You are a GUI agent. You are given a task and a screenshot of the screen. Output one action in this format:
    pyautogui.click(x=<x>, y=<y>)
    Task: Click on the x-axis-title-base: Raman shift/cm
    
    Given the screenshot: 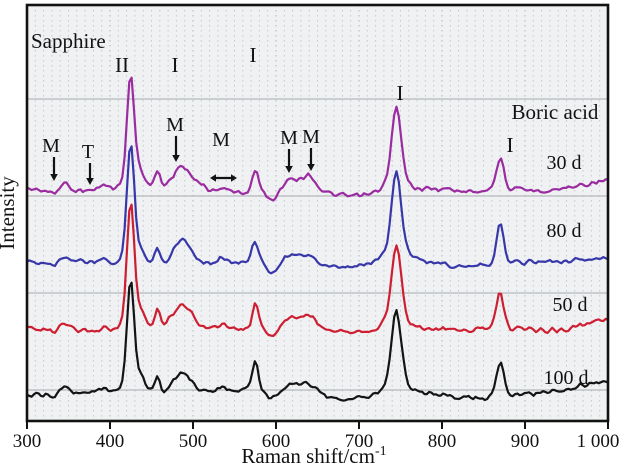 What is the action you would take?
    pyautogui.click(x=308, y=456)
    